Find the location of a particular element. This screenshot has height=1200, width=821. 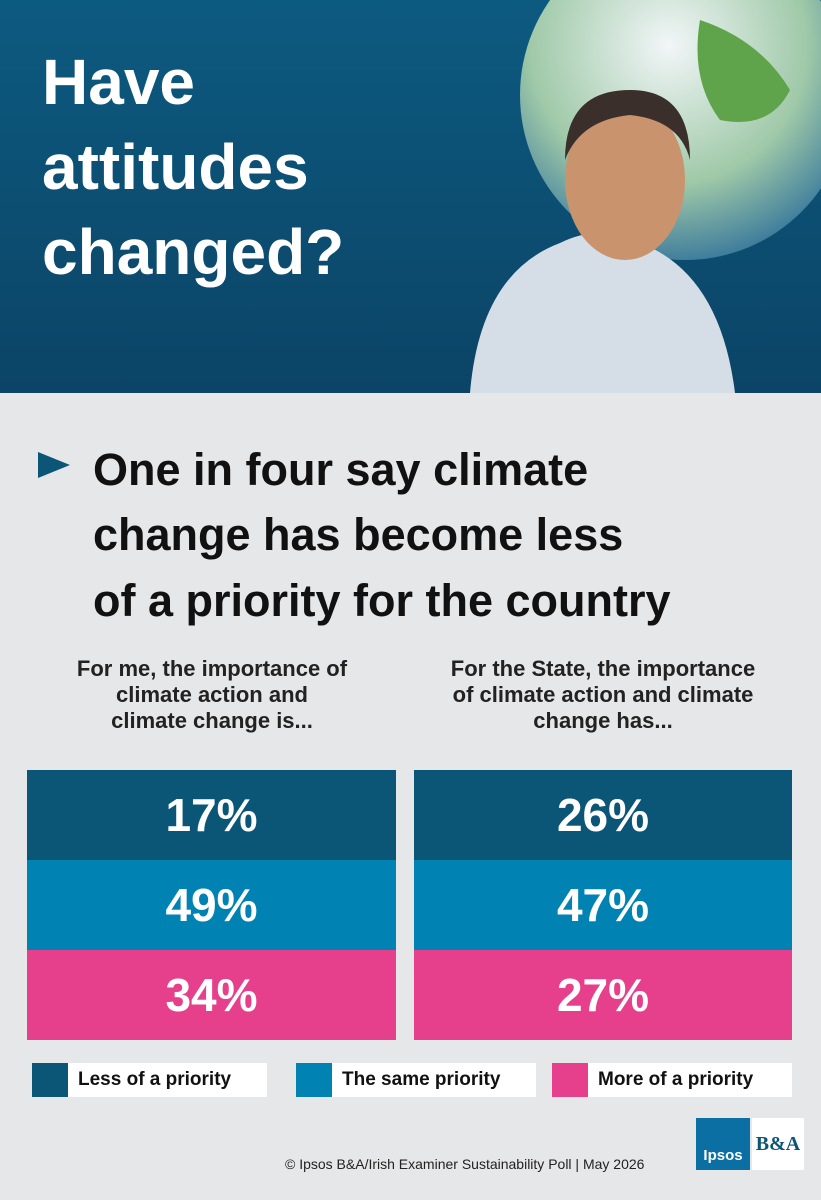

legend-label: The same priority is located at coordinates (421, 1079).